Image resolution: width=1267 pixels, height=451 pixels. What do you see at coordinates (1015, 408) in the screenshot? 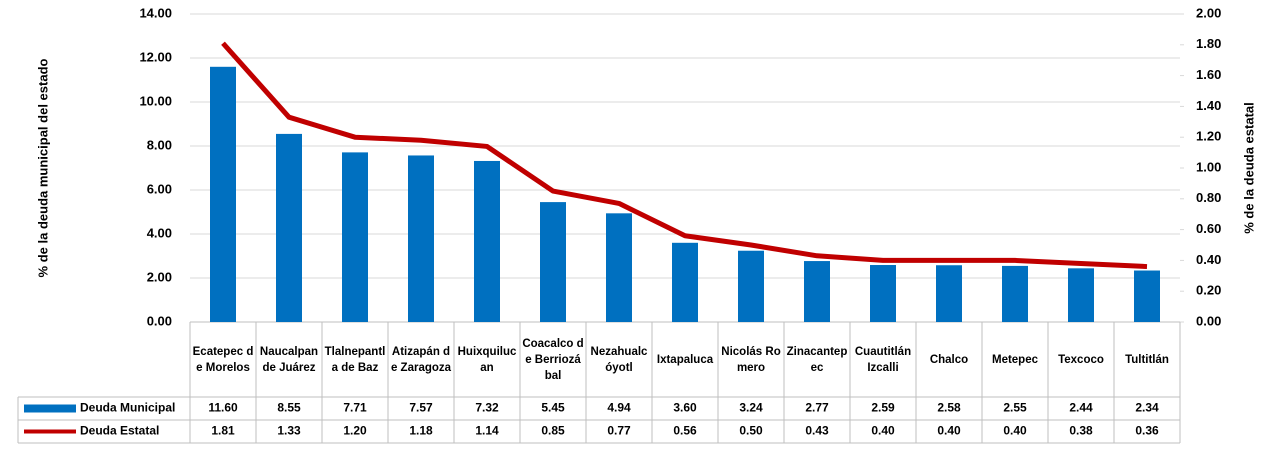
I see `table-value: 2.55` at bounding box center [1015, 408].